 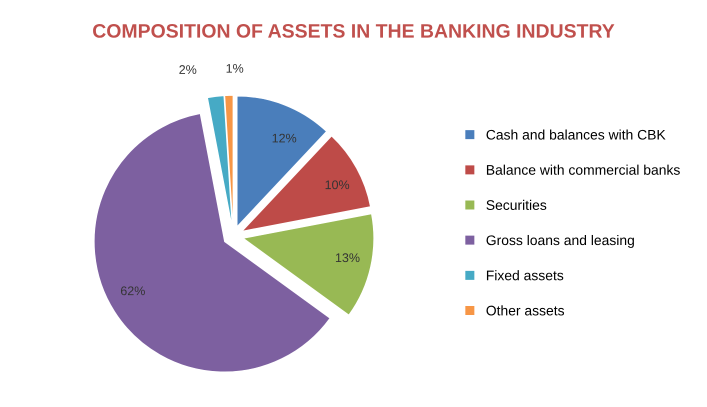 What do you see at coordinates (560, 241) in the screenshot?
I see `legend-label: Gross loans and leasing` at bounding box center [560, 241].